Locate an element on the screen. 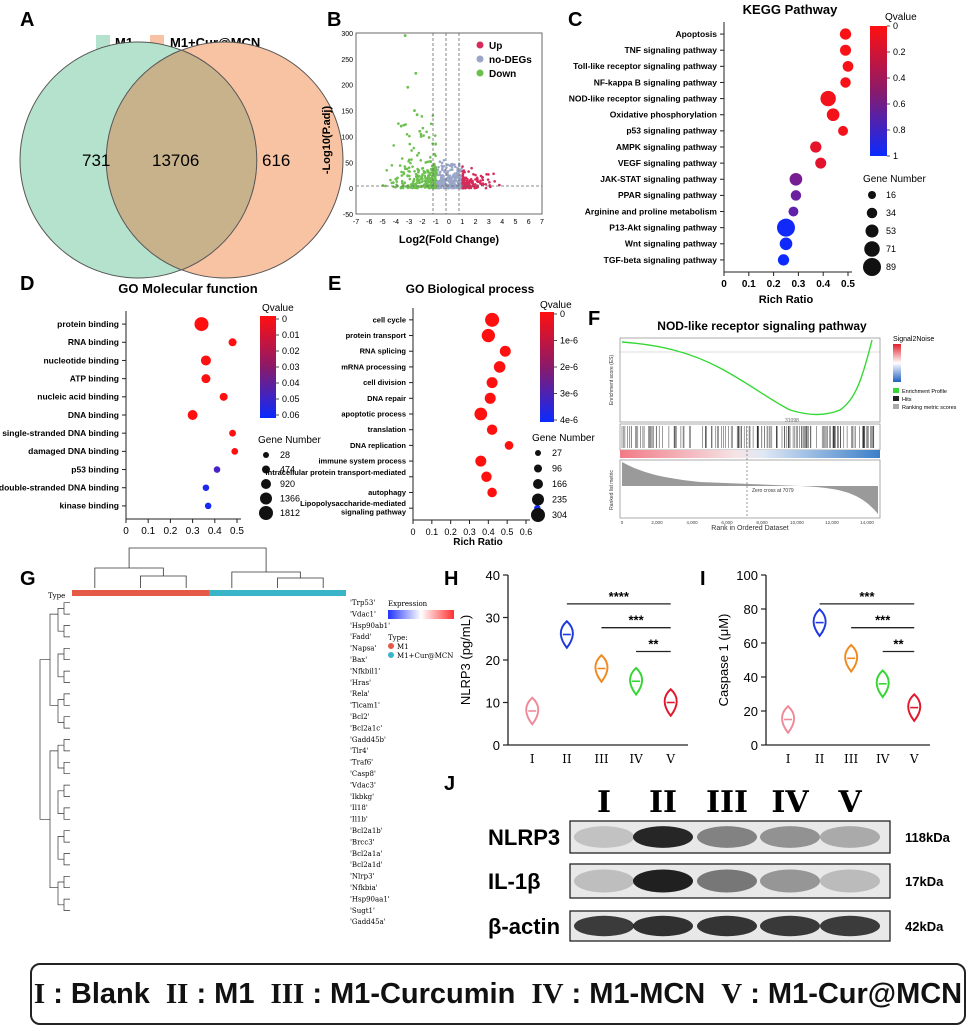  gobp-category-4: cell division is located at coordinates (384, 382).